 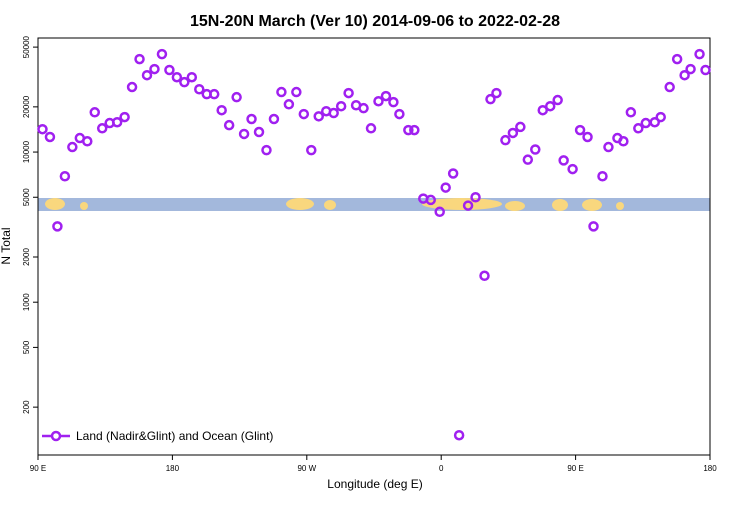 What do you see at coordinates (26, 302) in the screenshot?
I see `y-tick-label: 1000` at bounding box center [26, 302].